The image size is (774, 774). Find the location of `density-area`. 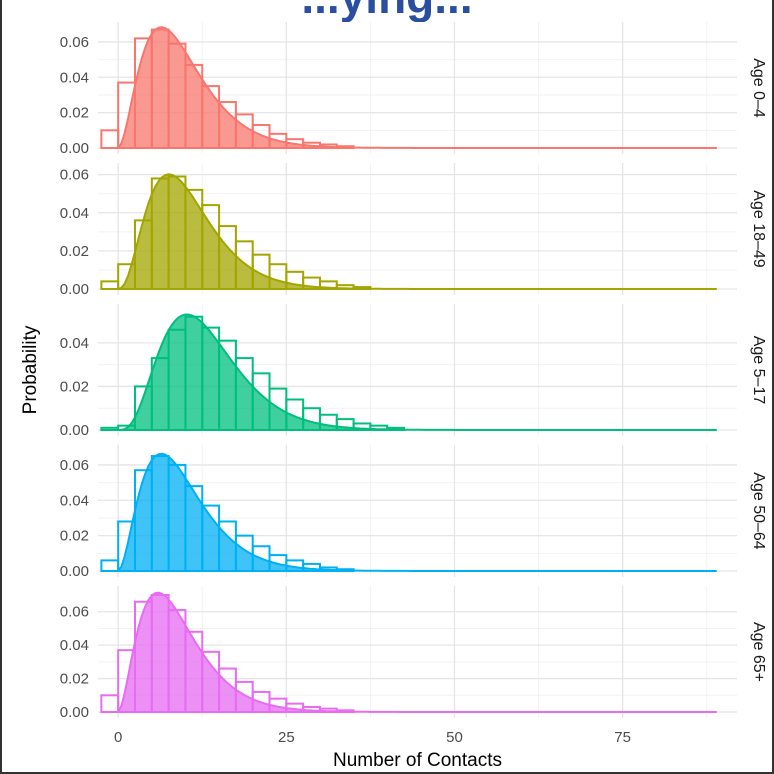

density-area is located at coordinates (412, 372).